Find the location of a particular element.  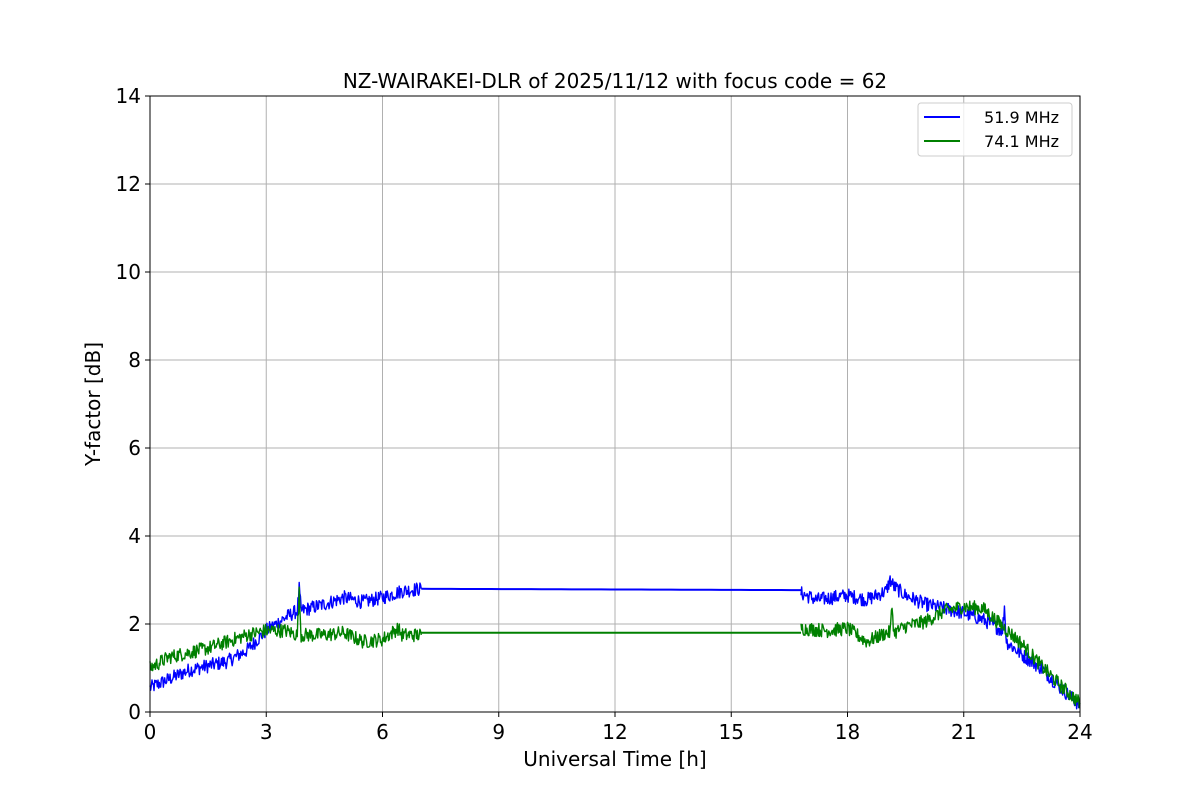

x-tick-label: 12 is located at coordinates (614, 732).